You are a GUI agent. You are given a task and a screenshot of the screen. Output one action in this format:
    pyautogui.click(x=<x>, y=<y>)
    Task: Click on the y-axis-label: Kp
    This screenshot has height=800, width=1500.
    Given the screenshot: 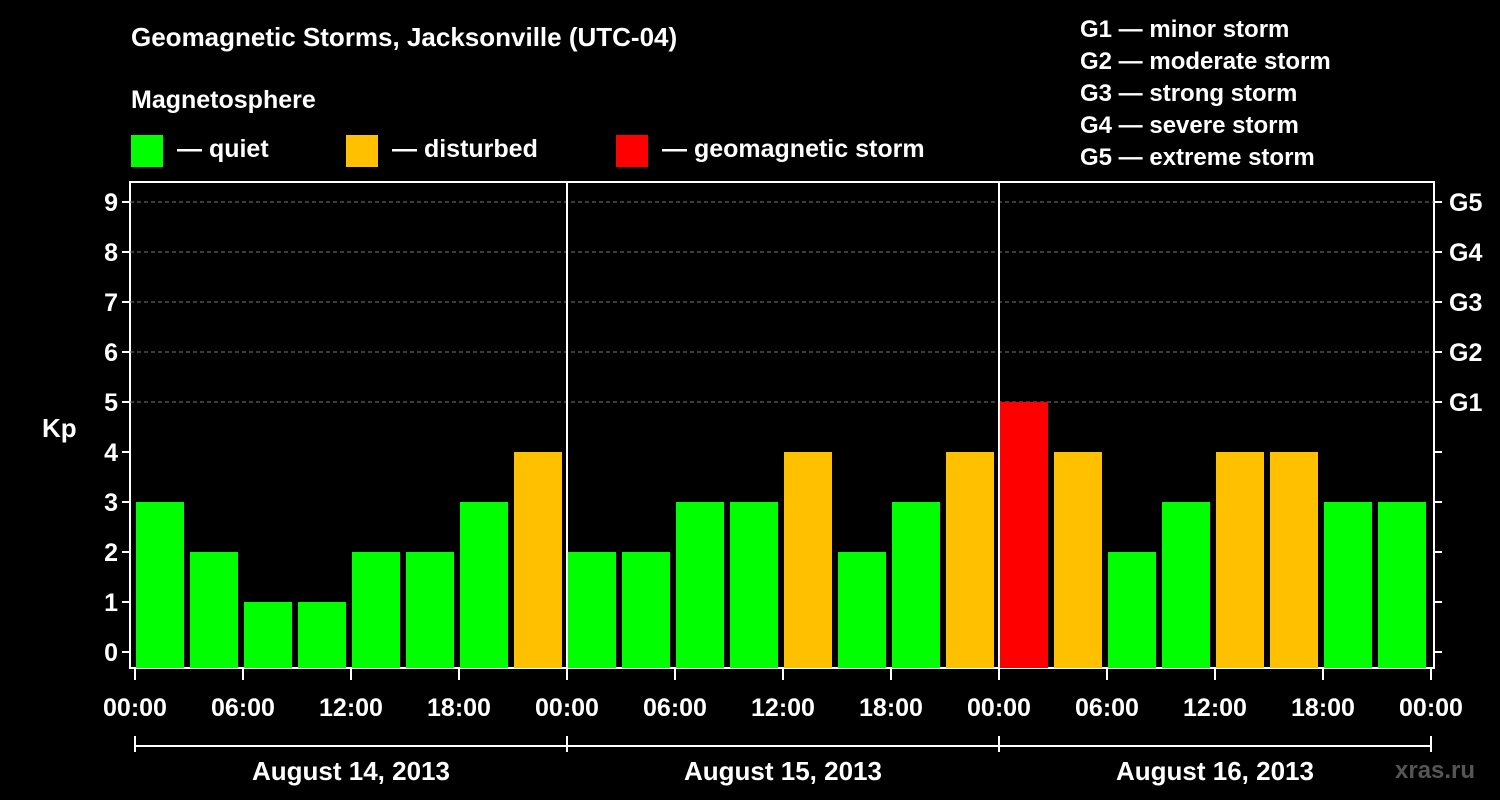 What is the action you would take?
    pyautogui.click(x=59, y=428)
    